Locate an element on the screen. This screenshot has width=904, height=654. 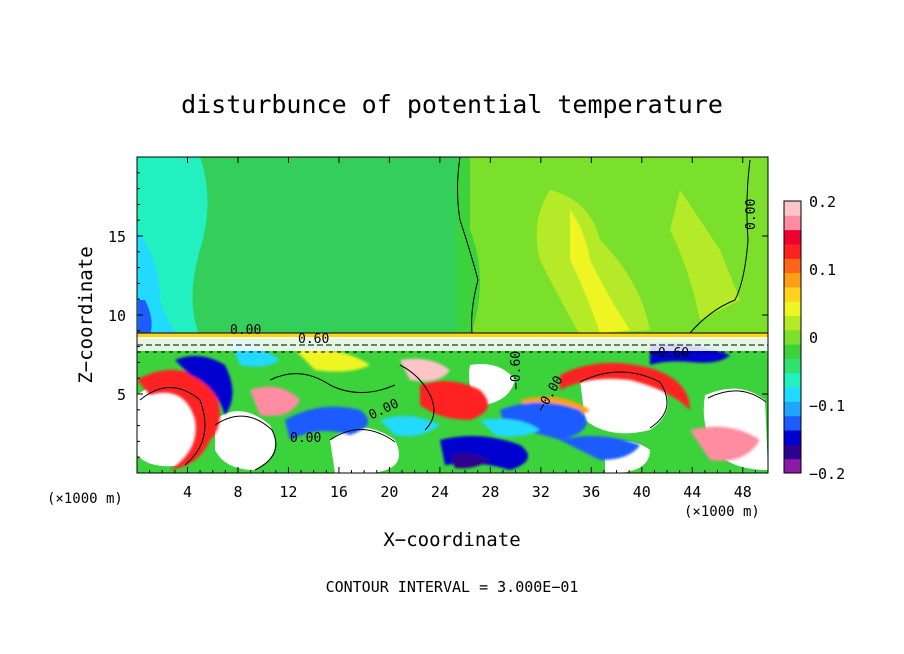
yellow-band is located at coordinates (332, 360).